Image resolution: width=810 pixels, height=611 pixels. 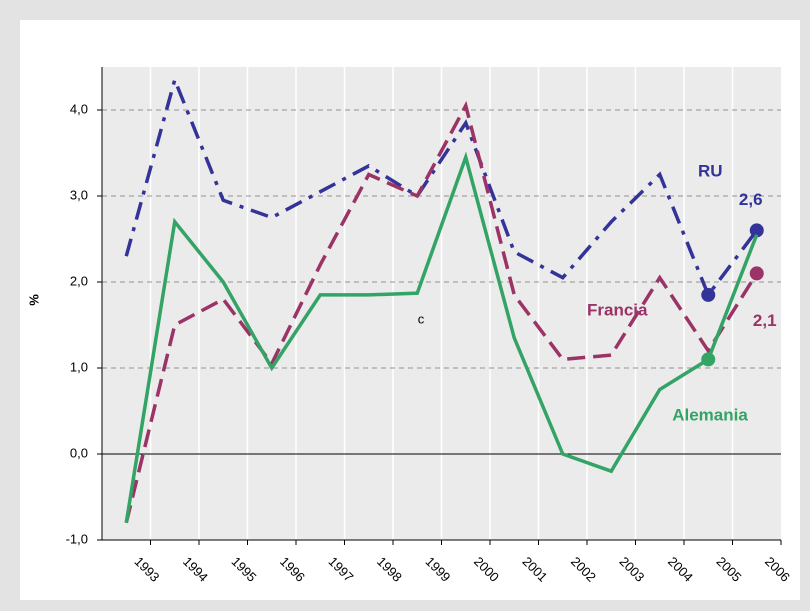 I want to click on y-tick-label: 4,0, so click(x=79, y=108).